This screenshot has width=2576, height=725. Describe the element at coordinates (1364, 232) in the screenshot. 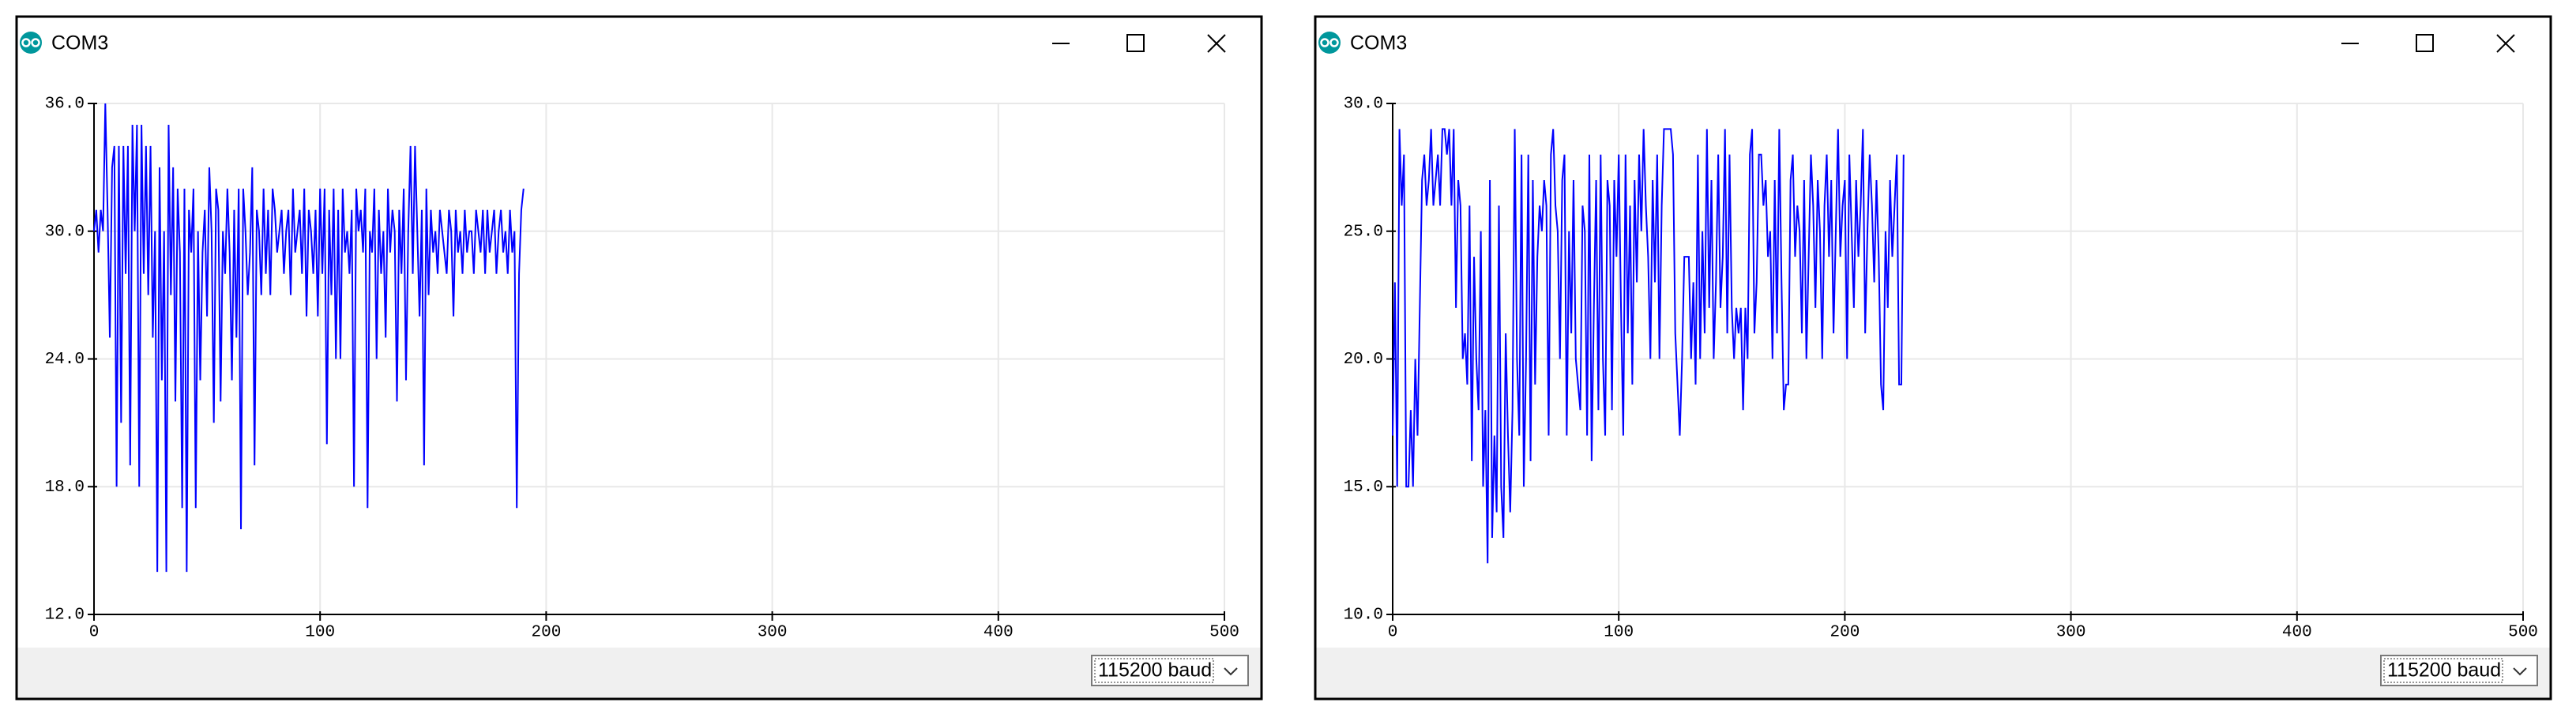

I see `y-tick-label: 25.0` at that location.